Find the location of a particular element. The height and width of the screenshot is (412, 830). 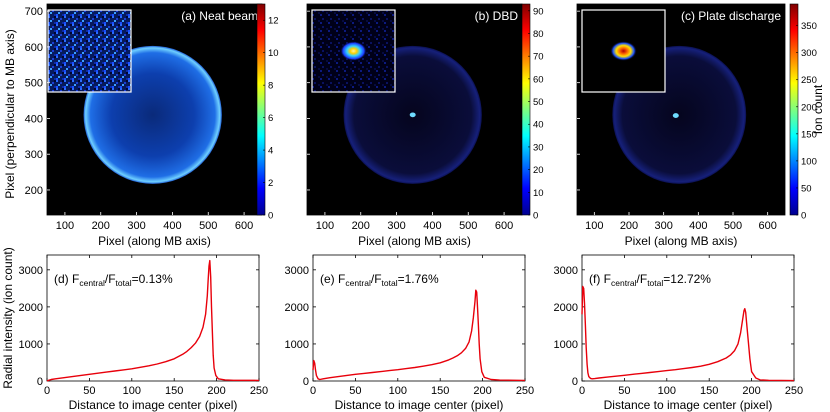

colorbar-label: Ion count is located at coordinates (818, 109).